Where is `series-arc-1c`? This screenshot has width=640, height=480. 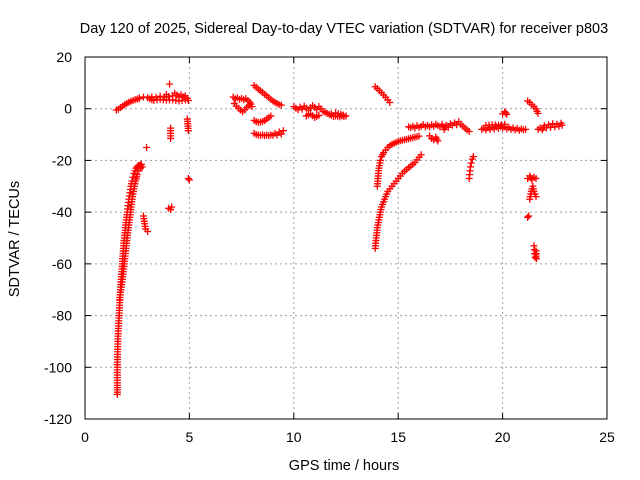 series-arc-1c is located at coordinates (167, 100).